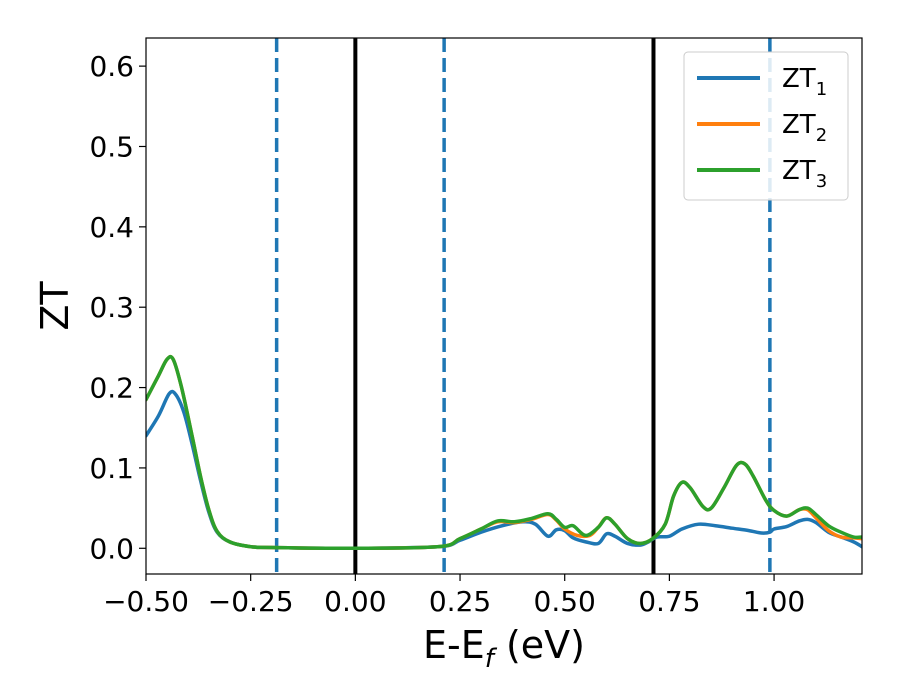 Image resolution: width=900 pixels, height=700 pixels. I want to click on x-tick-label: −0.25, so click(251, 601).